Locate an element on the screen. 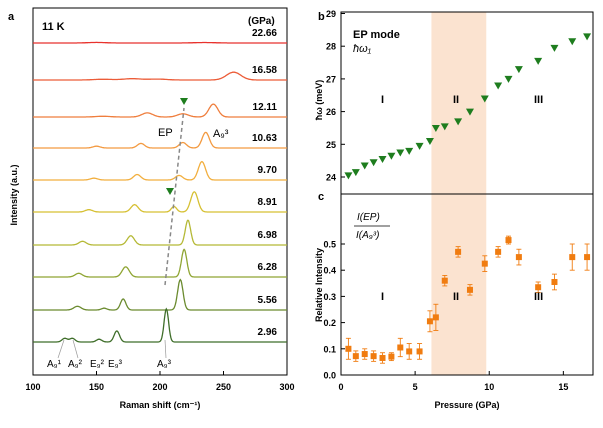 The image size is (603, 428). pressure-label: 22.66 is located at coordinates (264, 33).